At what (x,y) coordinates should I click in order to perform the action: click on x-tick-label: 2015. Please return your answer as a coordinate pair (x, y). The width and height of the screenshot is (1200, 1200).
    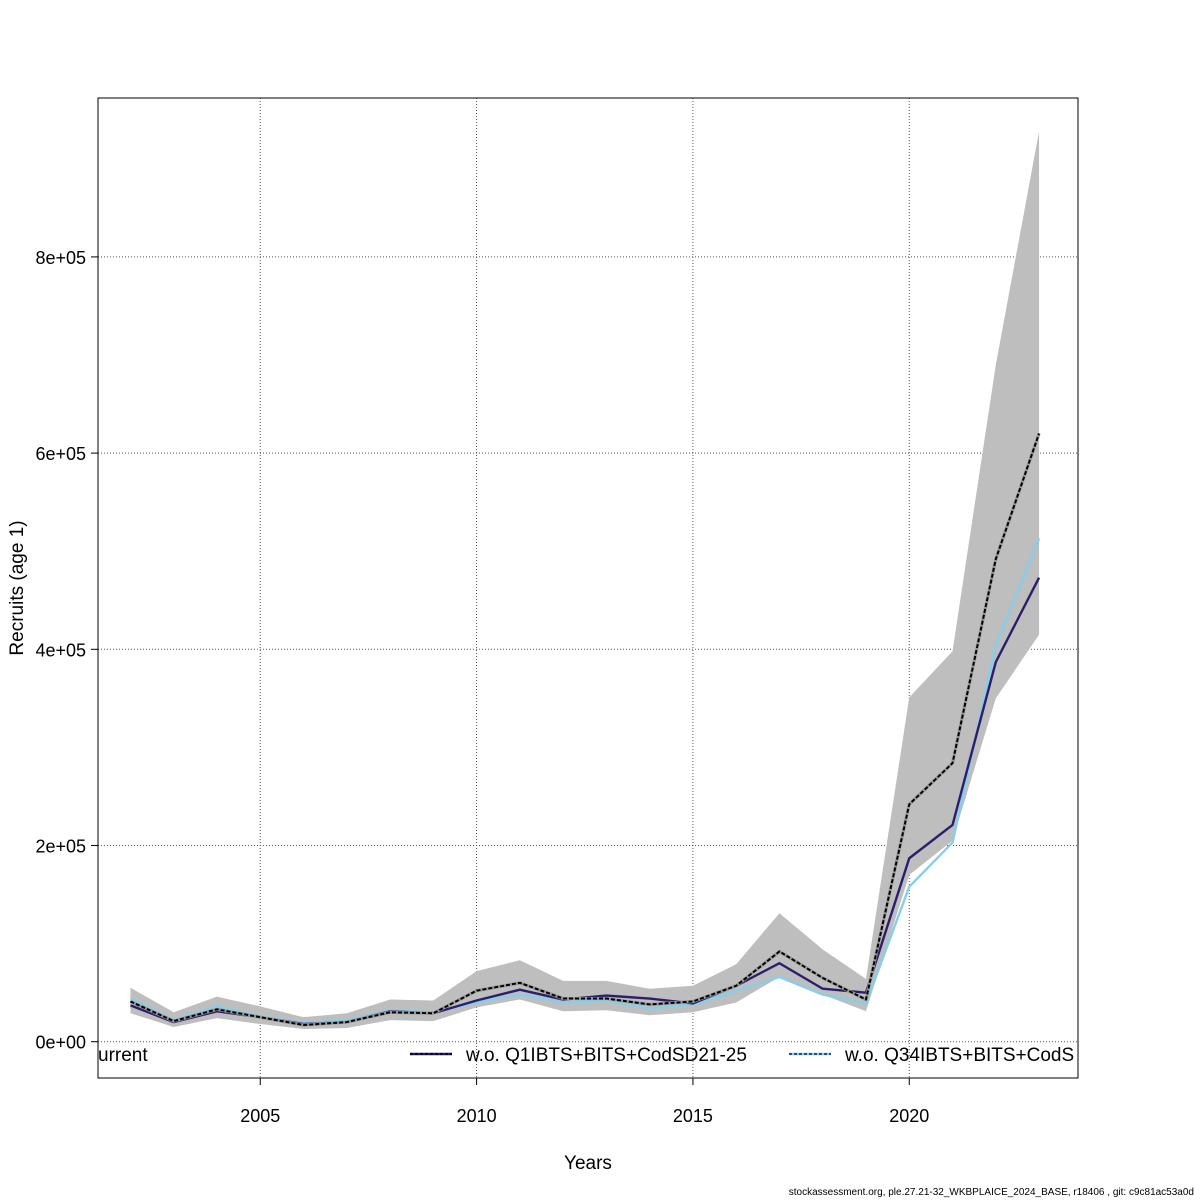
    Looking at the image, I should click on (693, 1116).